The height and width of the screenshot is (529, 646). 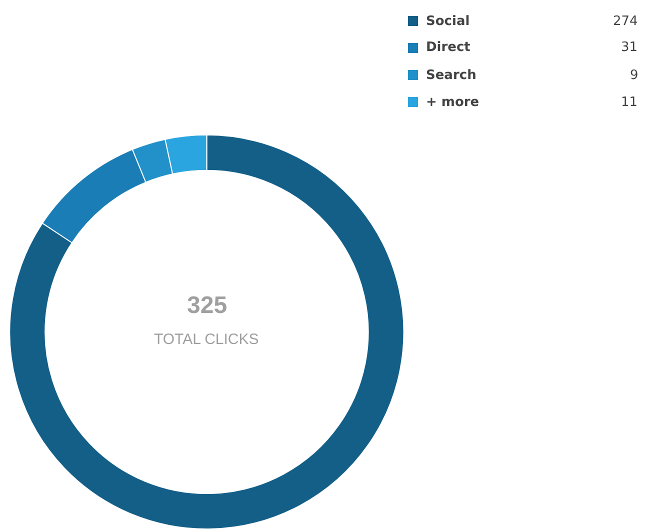 What do you see at coordinates (451, 75) in the screenshot?
I see `legend-label: Search` at bounding box center [451, 75].